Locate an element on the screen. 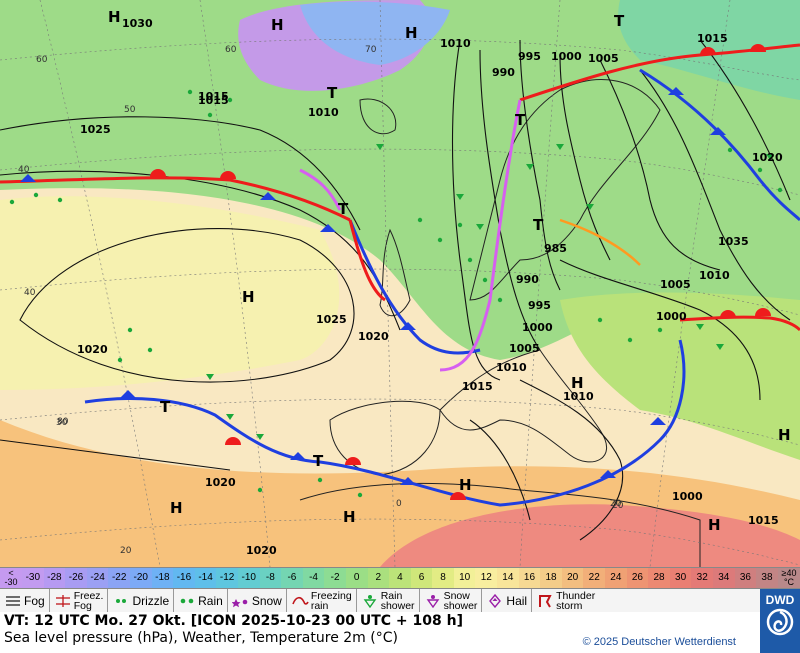 This screenshot has height=653, width=800. occluded-front-scandinavia is located at coordinates (480, 235).